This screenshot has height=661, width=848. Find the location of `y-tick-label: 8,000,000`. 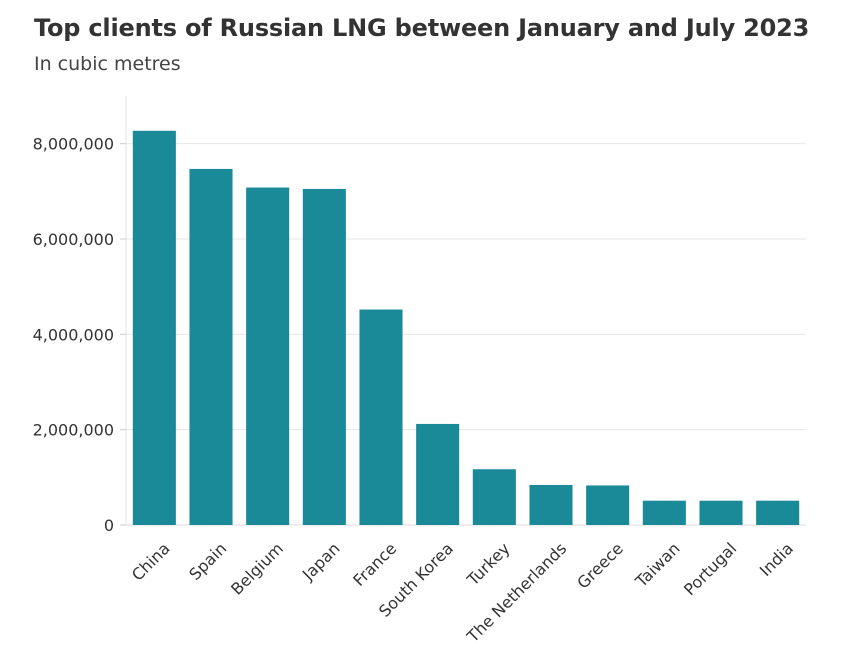

y-tick-label: 8,000,000 is located at coordinates (73, 144).